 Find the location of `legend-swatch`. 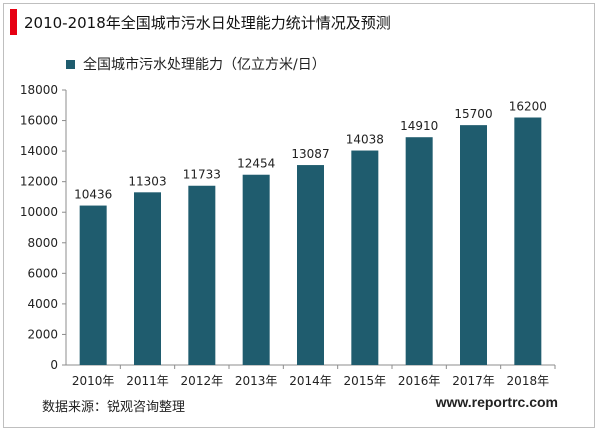

legend-swatch is located at coordinates (70, 64).